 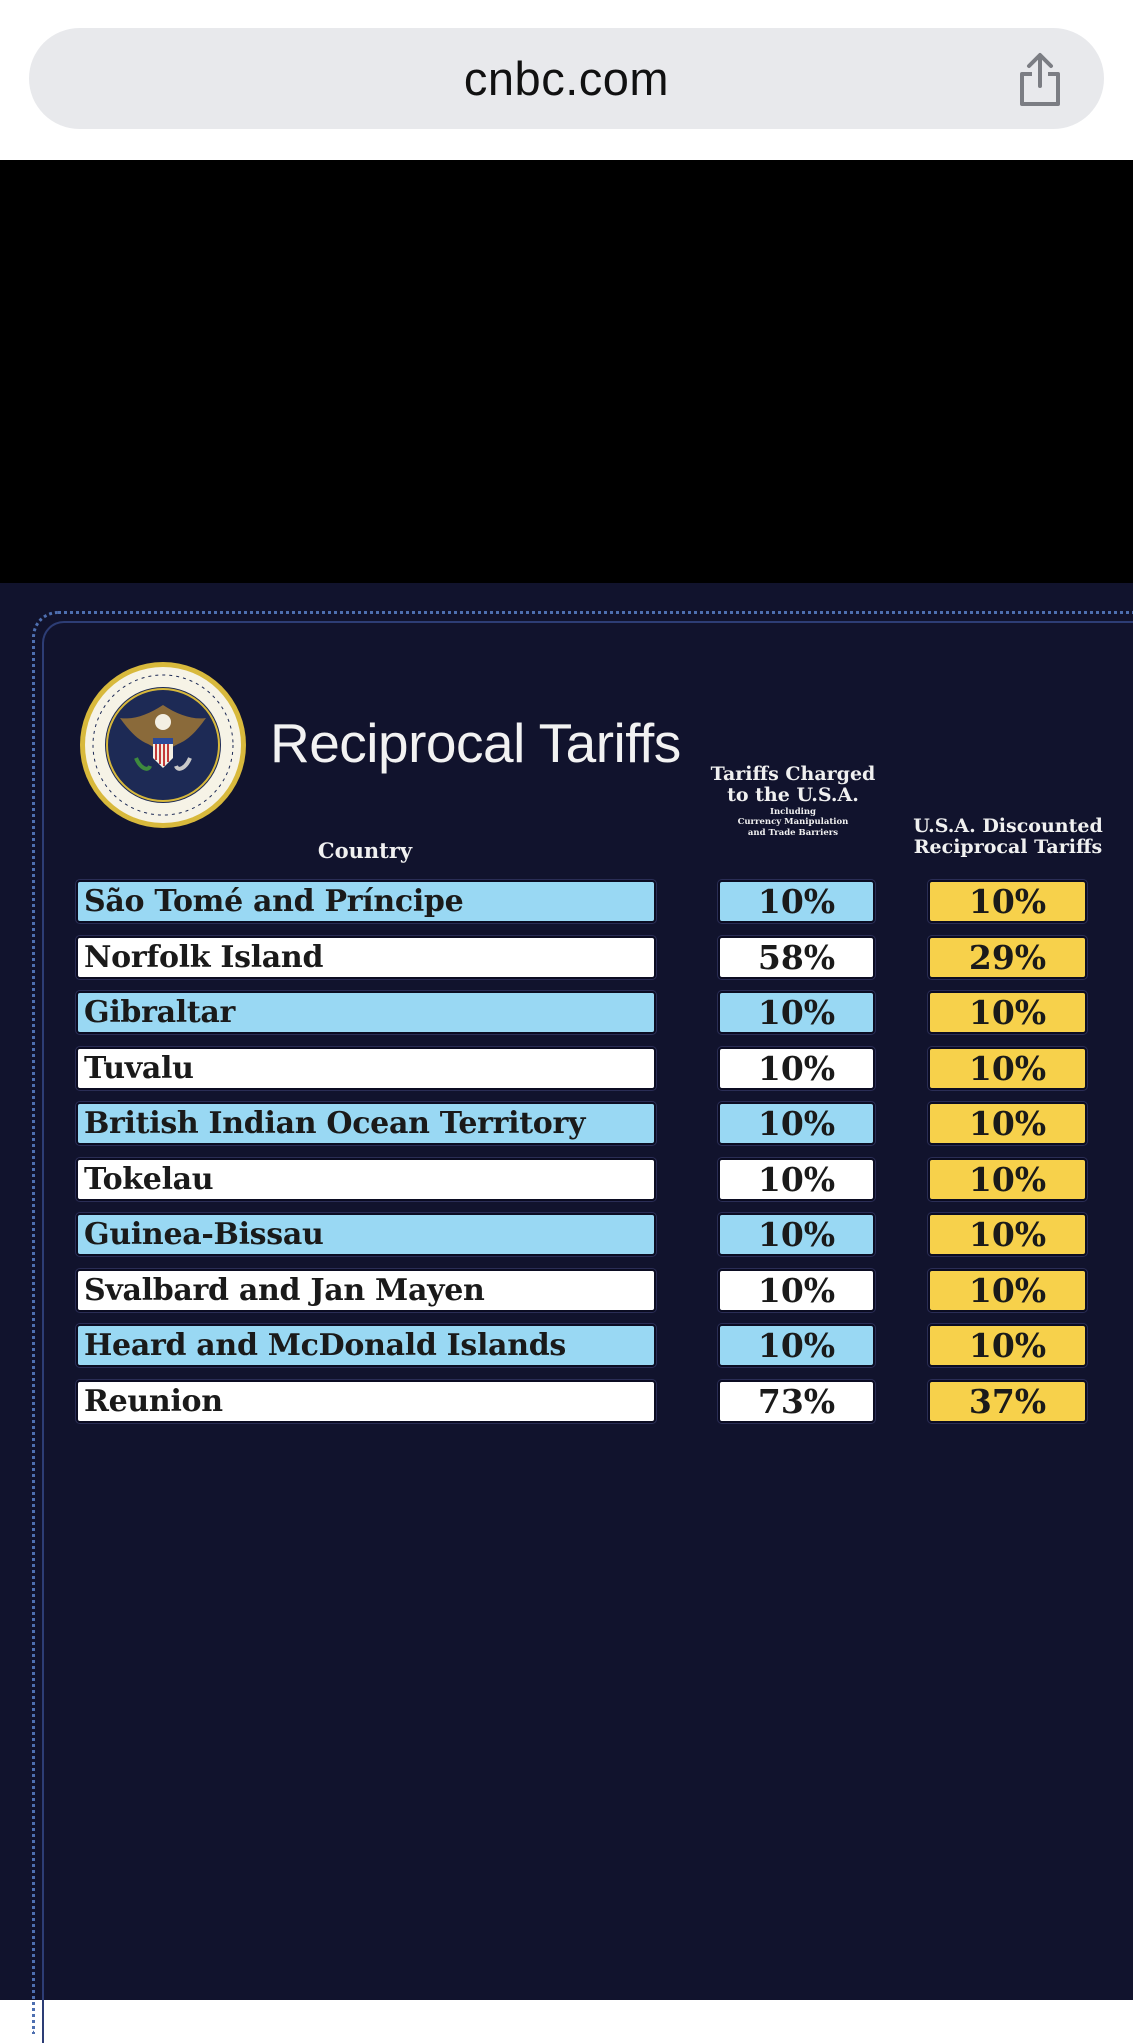 I want to click on table-row: Reunion 73% 37%, so click(x=566, y=1403).